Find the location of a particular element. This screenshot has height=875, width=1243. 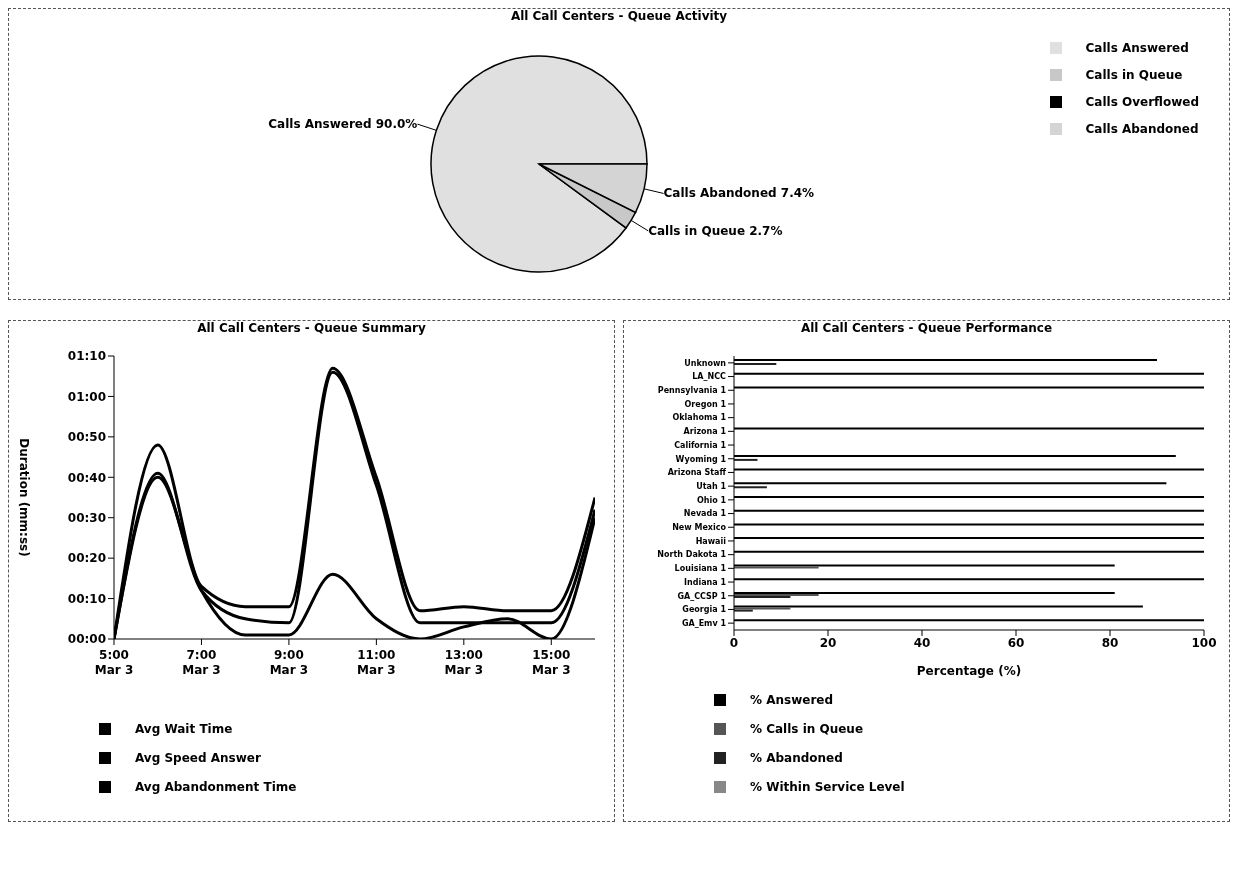

legend-label: % Abandoned is located at coordinates (796, 758).